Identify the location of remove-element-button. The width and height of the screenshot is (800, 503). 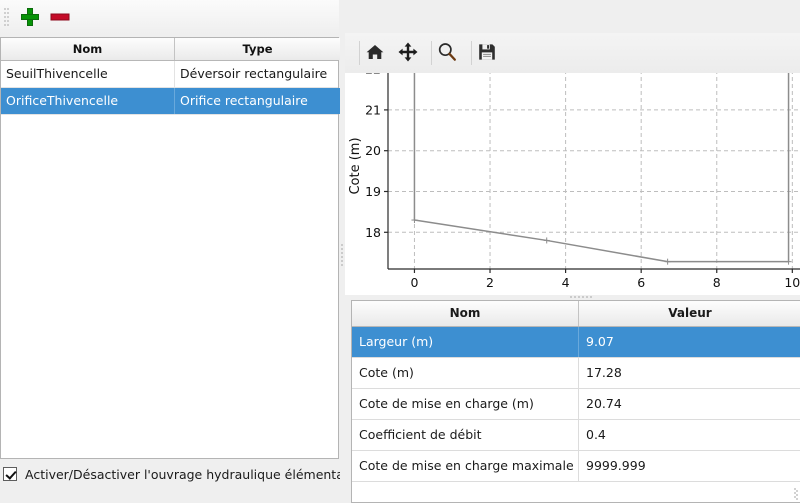
(60, 17).